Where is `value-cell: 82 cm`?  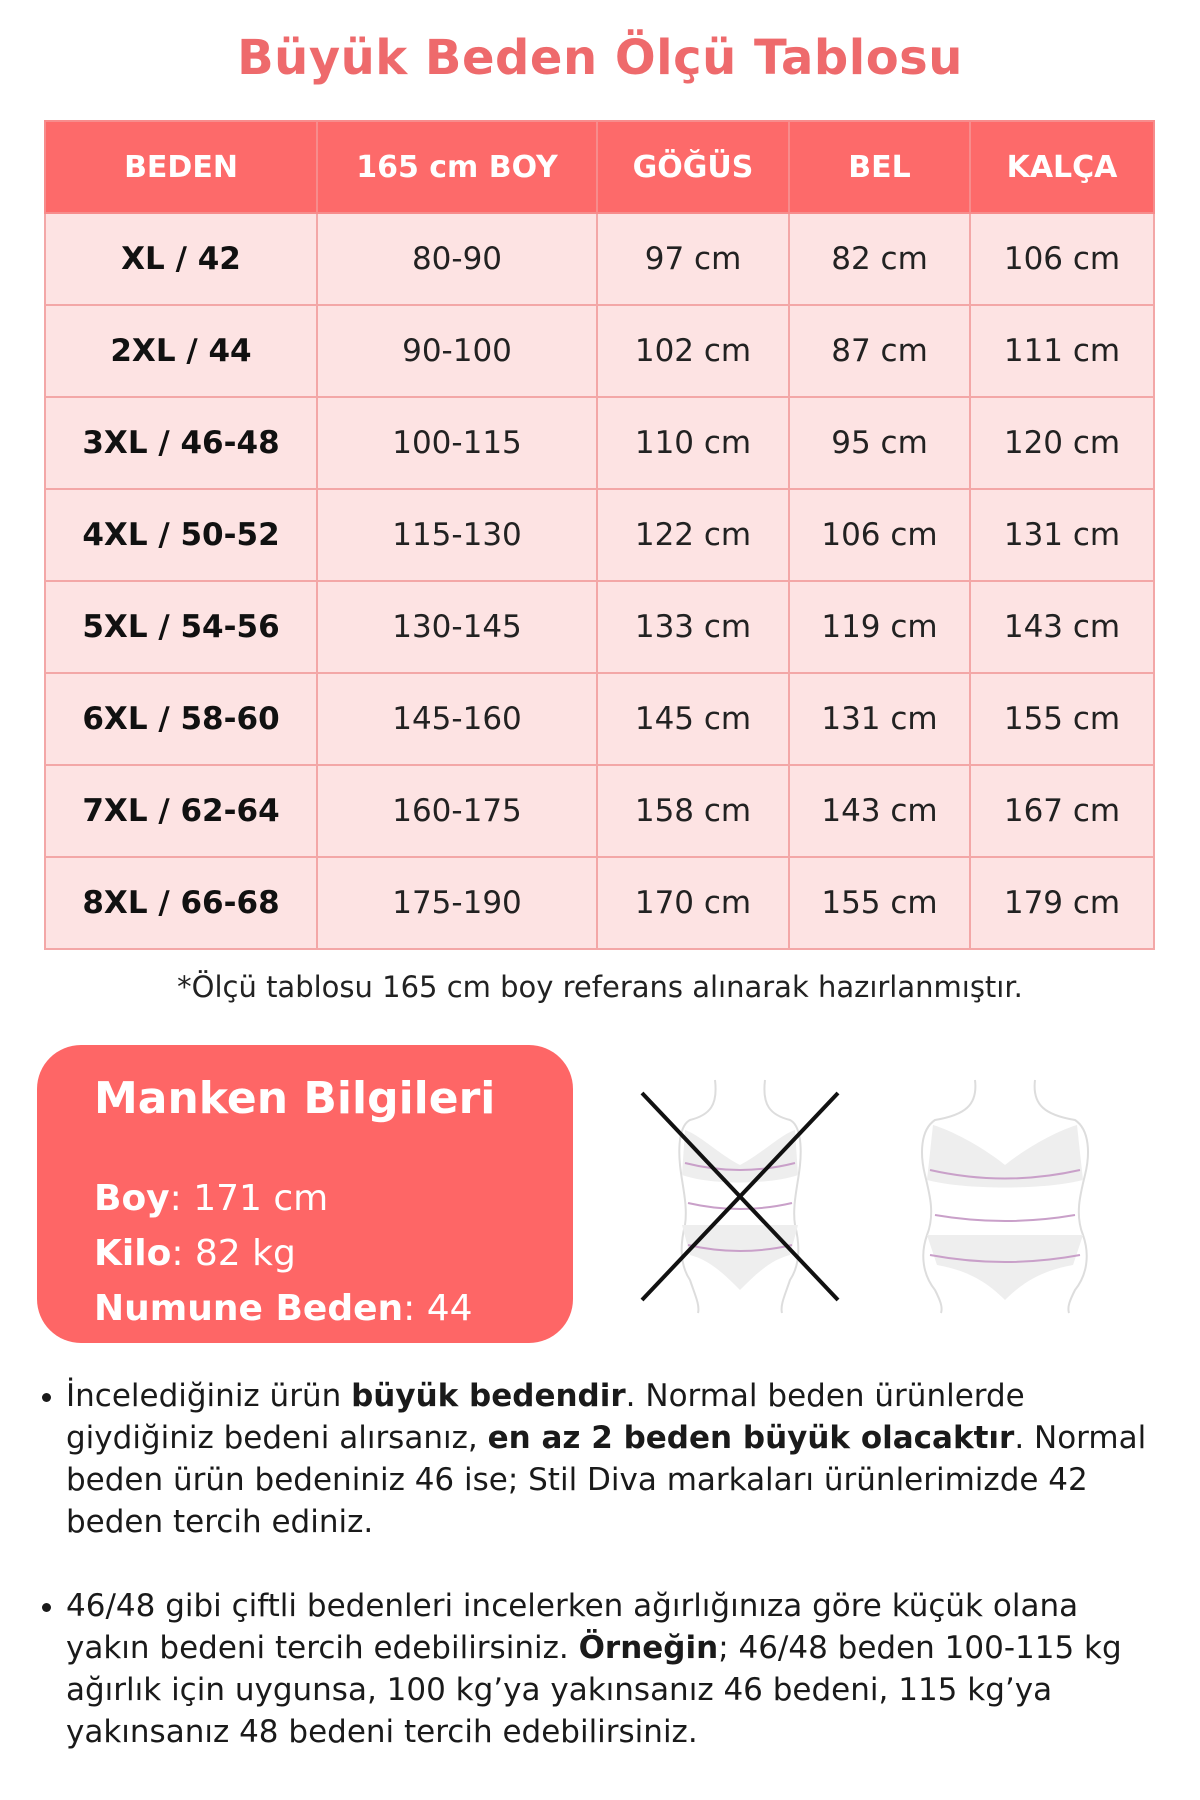 value-cell: 82 cm is located at coordinates (879, 259).